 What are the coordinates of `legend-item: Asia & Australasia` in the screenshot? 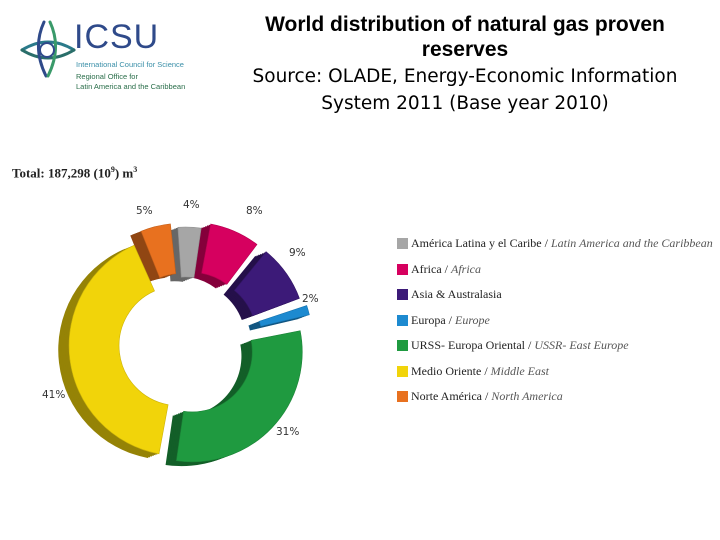 It's located at (555, 295).